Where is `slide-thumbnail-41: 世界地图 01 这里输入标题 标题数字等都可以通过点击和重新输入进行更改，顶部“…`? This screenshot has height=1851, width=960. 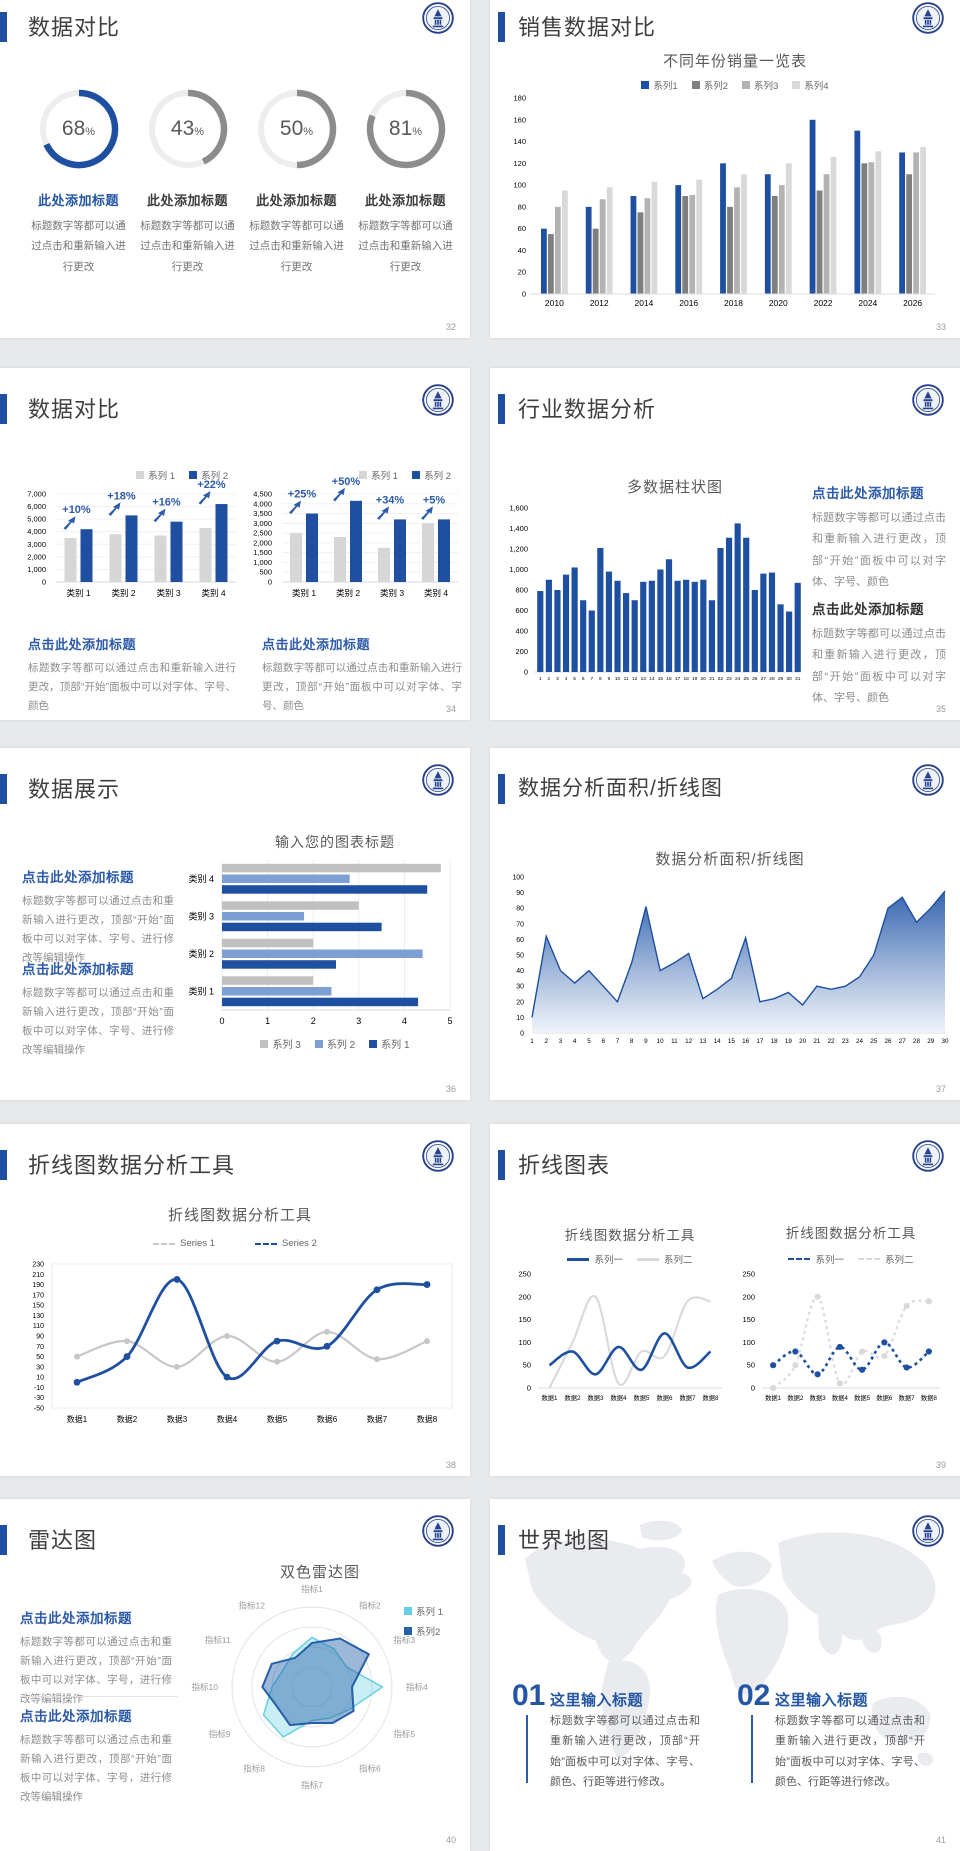 slide-thumbnail-41: 世界地图 01 这里输入标题 标题数字等都可以通过点击和重新输入进行更改，顶部“… is located at coordinates (725, 1675).